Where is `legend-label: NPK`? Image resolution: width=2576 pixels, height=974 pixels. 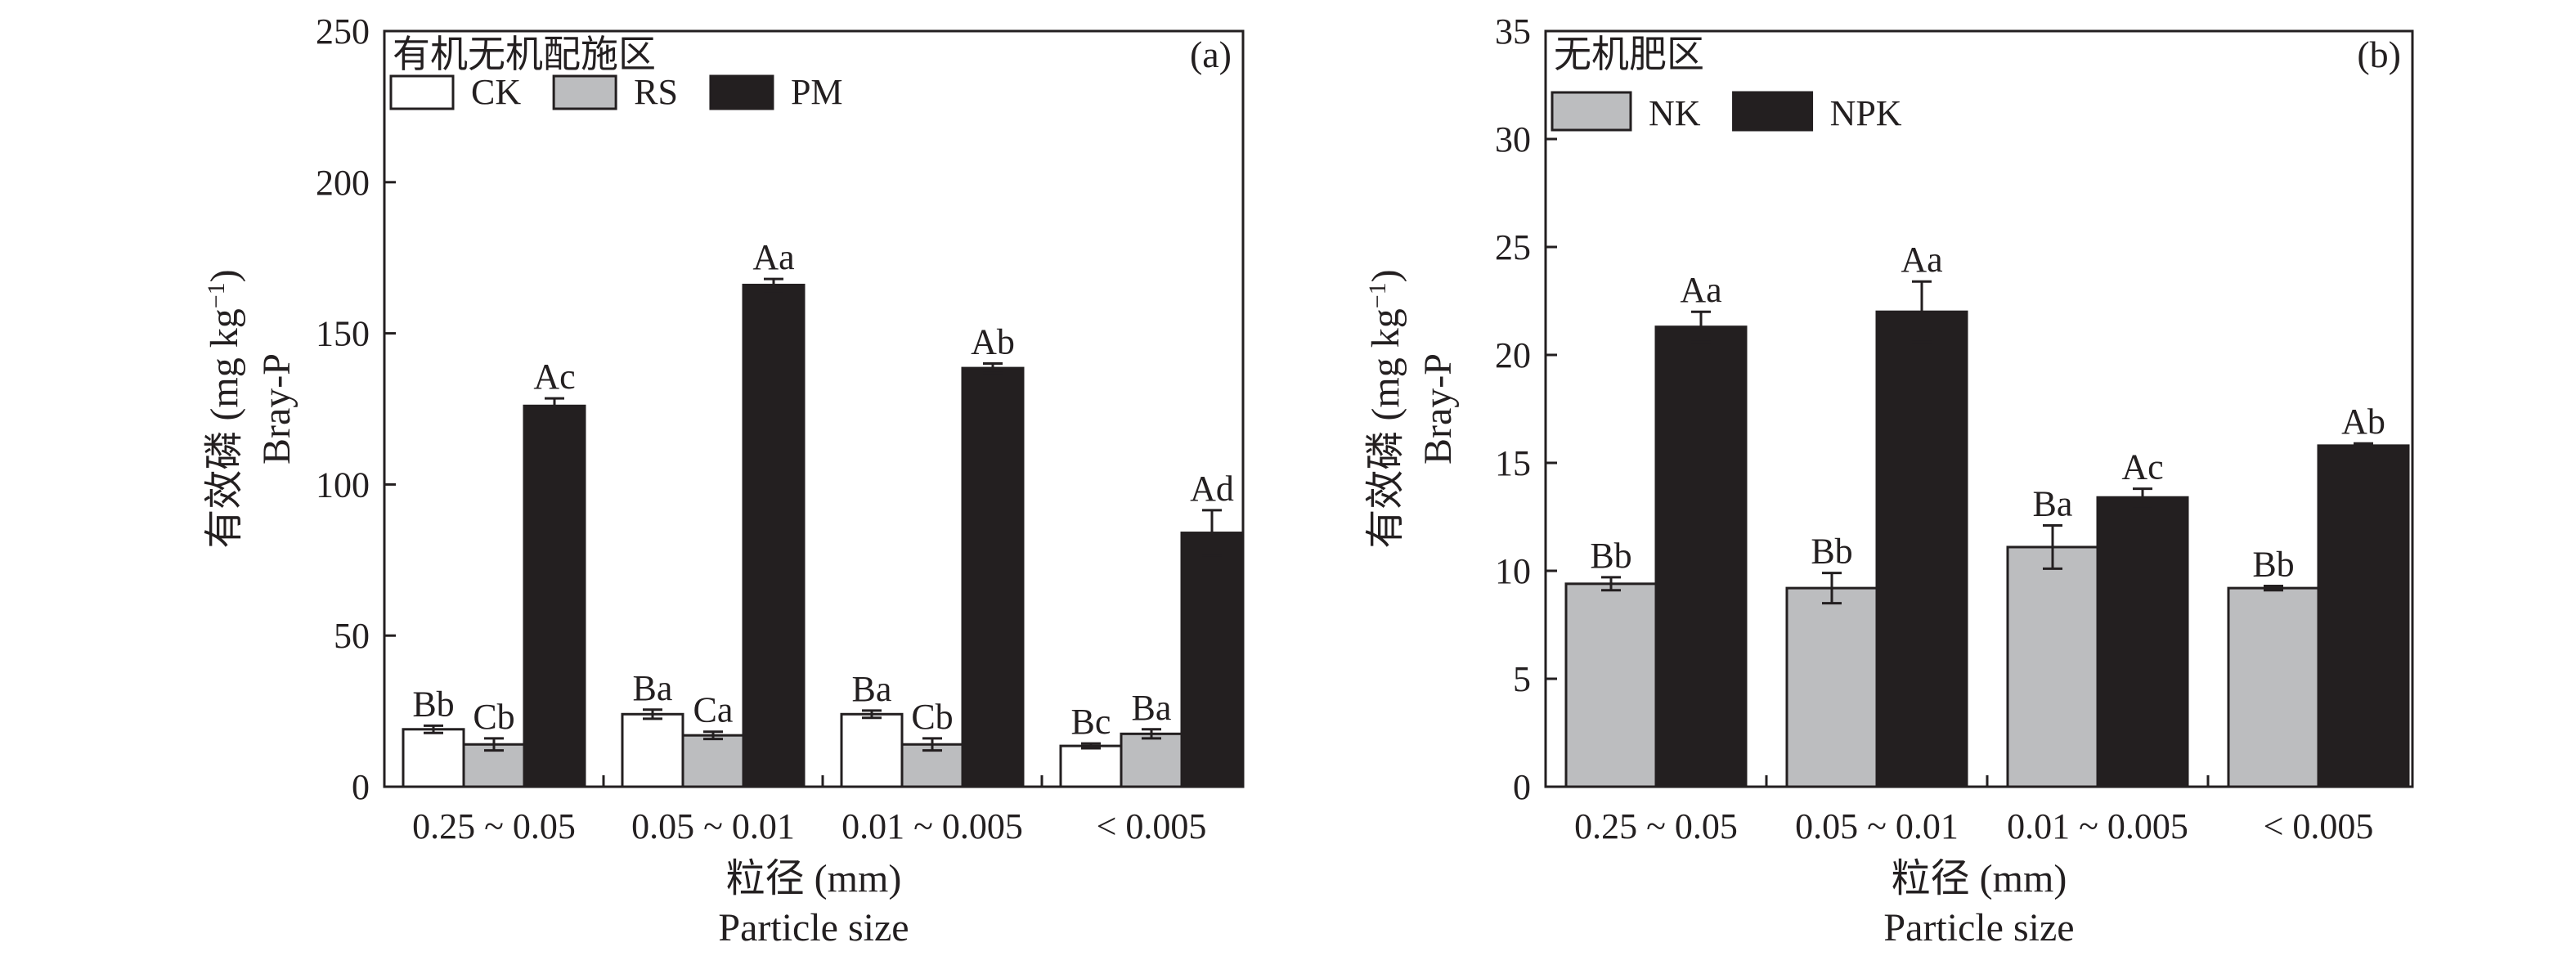
legend-label: NPK is located at coordinates (1866, 113).